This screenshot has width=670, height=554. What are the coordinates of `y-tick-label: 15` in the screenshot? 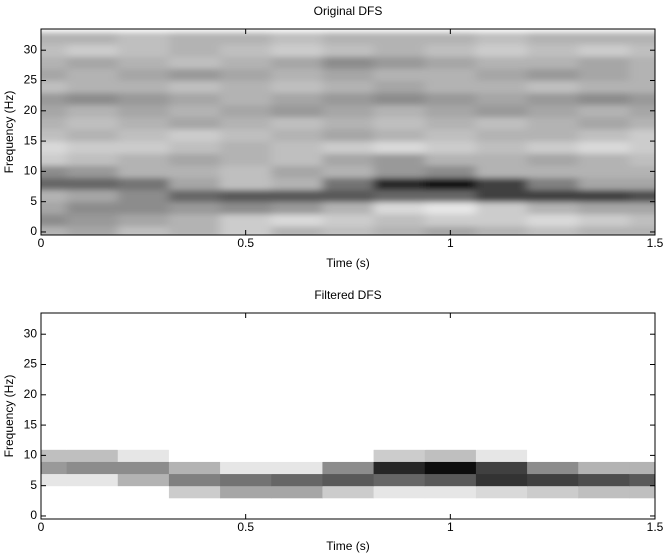 It's located at (31, 140).